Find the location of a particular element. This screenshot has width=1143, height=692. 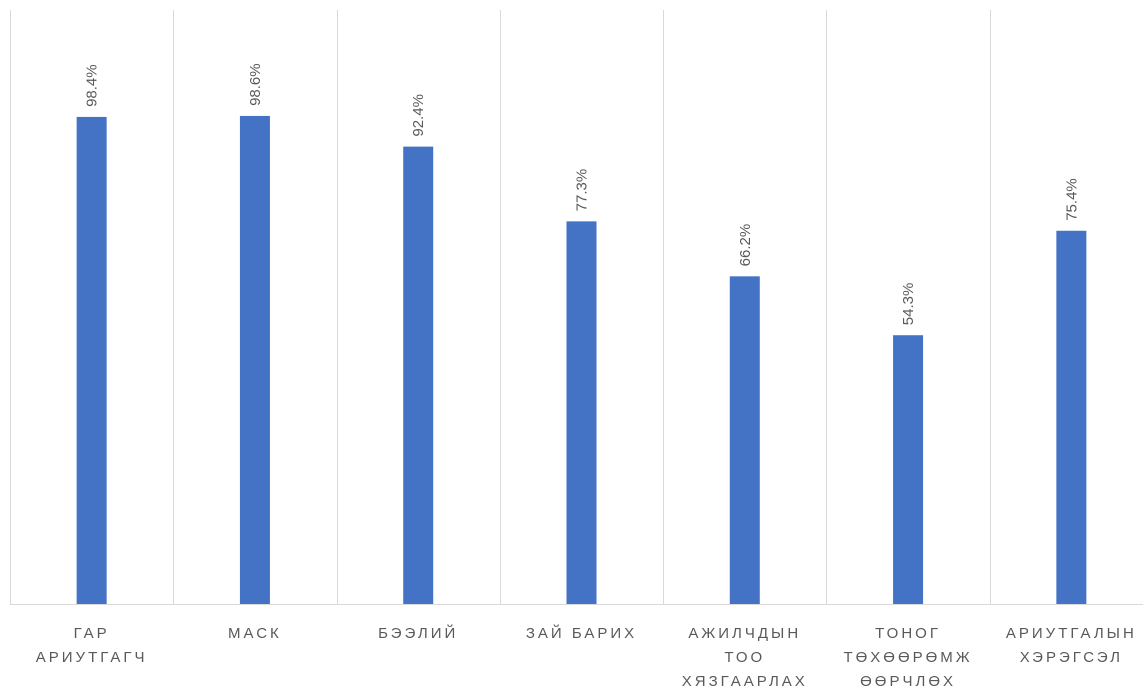

data-label: 98.6% is located at coordinates (255, 84).